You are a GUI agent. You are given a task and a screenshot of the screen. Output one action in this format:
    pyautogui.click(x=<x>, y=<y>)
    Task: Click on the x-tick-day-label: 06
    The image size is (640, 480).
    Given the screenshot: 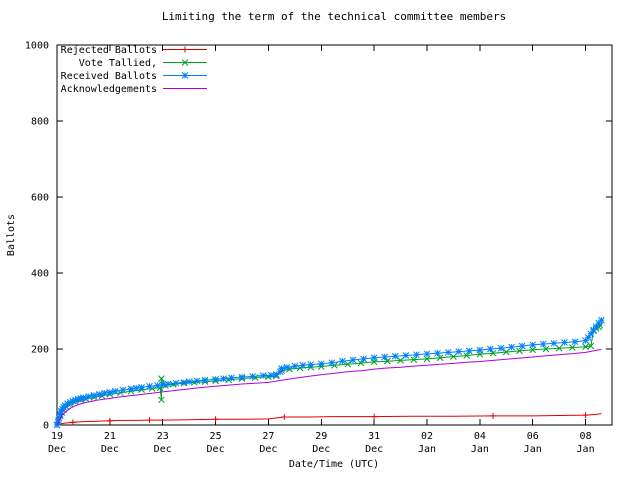 What is the action you would take?
    pyautogui.click(x=533, y=436)
    